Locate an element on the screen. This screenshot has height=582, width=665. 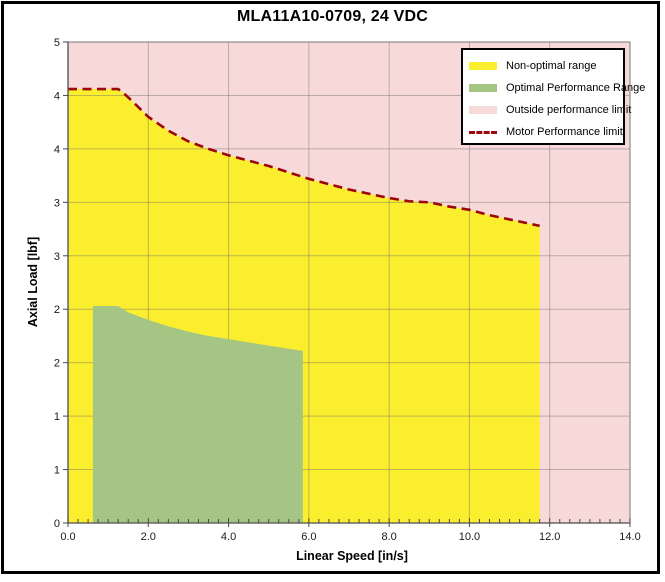
legend-swatch-outside-icon is located at coordinates (483, 110).